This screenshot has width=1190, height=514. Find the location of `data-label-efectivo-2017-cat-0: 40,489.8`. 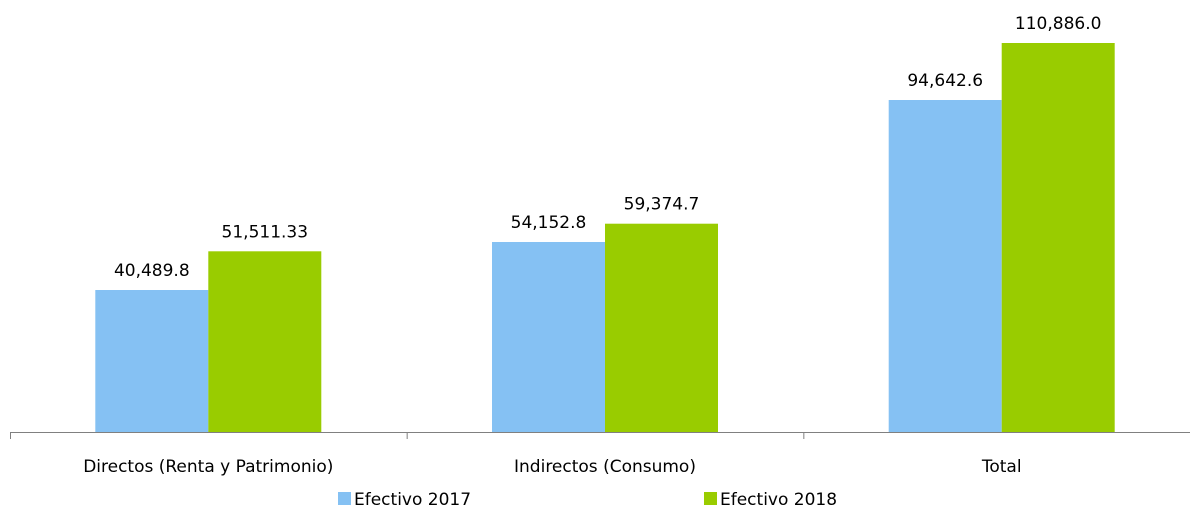

data-label-efectivo-2017-cat-0: 40,489.8 is located at coordinates (152, 271).